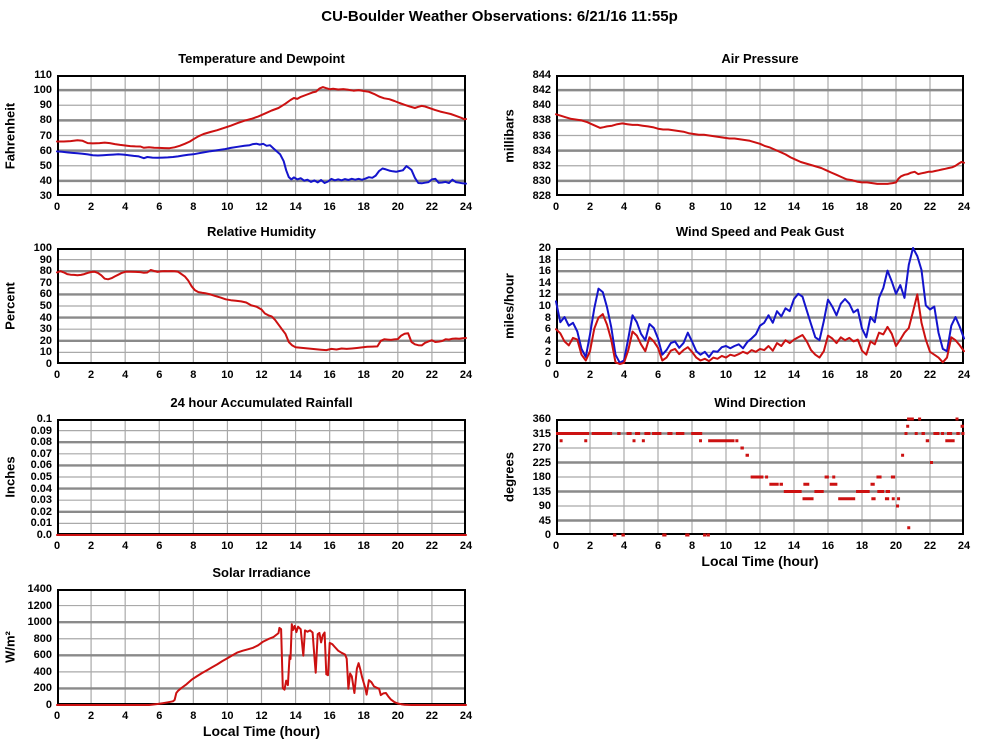  What do you see at coordinates (541, 419) in the screenshot?
I see `y-tick-label: 360` at bounding box center [541, 419].